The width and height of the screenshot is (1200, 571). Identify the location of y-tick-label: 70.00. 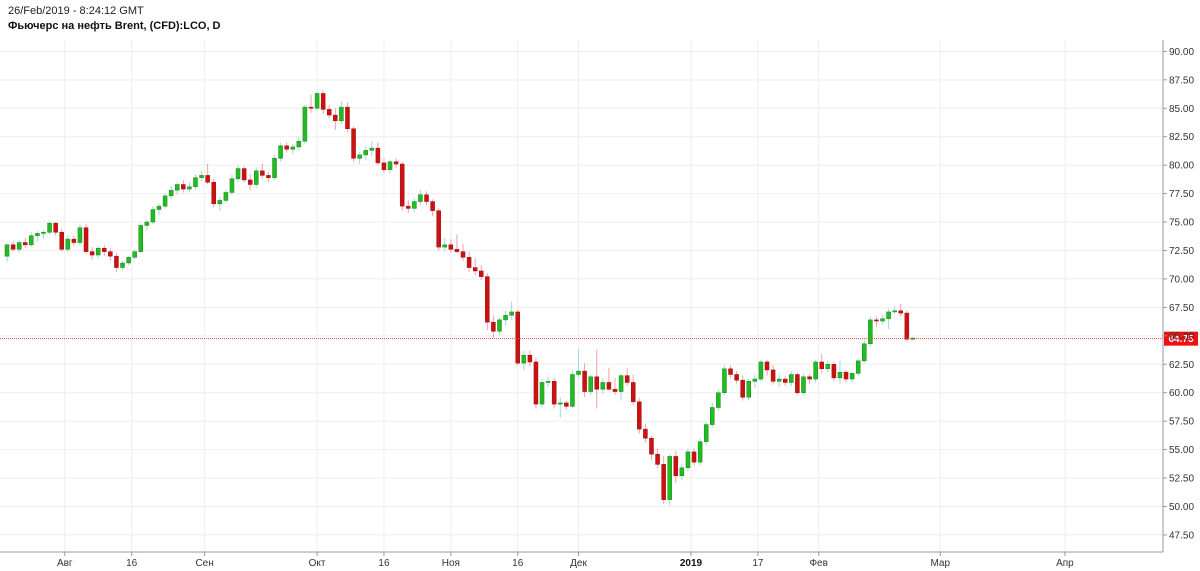
(1181, 279).